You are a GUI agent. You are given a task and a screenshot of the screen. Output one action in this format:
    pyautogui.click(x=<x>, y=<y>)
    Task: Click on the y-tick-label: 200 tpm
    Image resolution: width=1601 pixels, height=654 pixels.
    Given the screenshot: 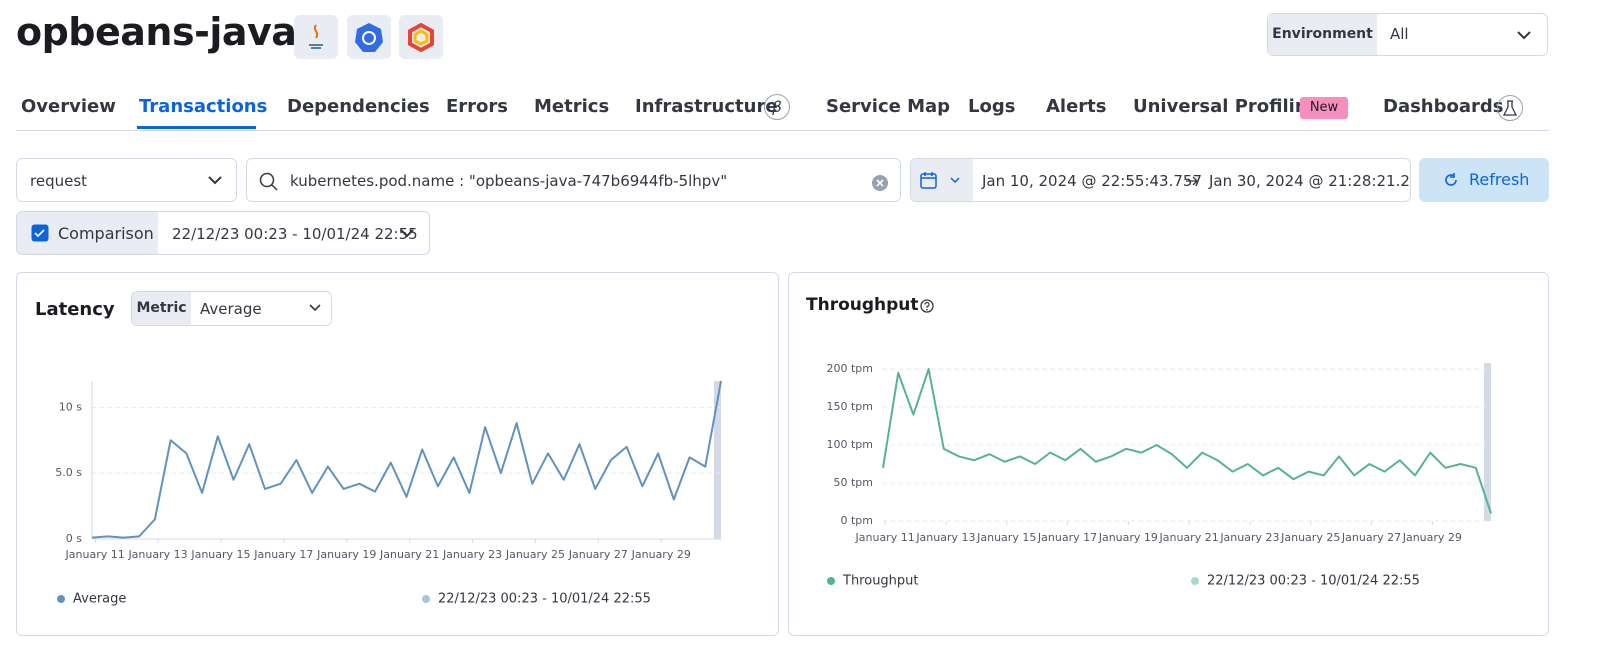 What is the action you would take?
    pyautogui.click(x=849, y=368)
    